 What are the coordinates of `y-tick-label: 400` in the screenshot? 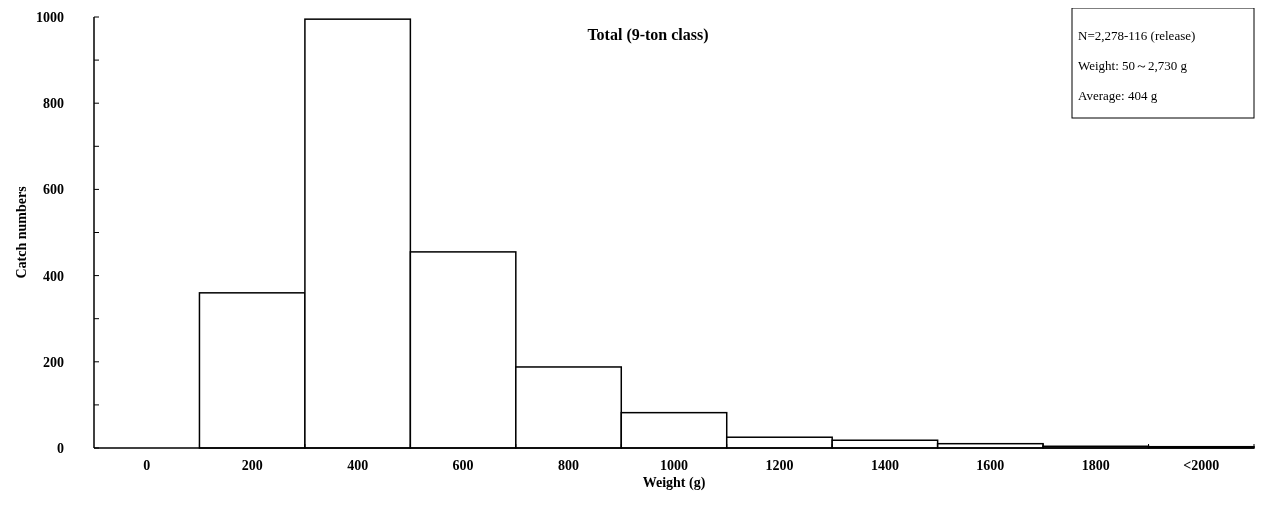 It's located at (53, 276).